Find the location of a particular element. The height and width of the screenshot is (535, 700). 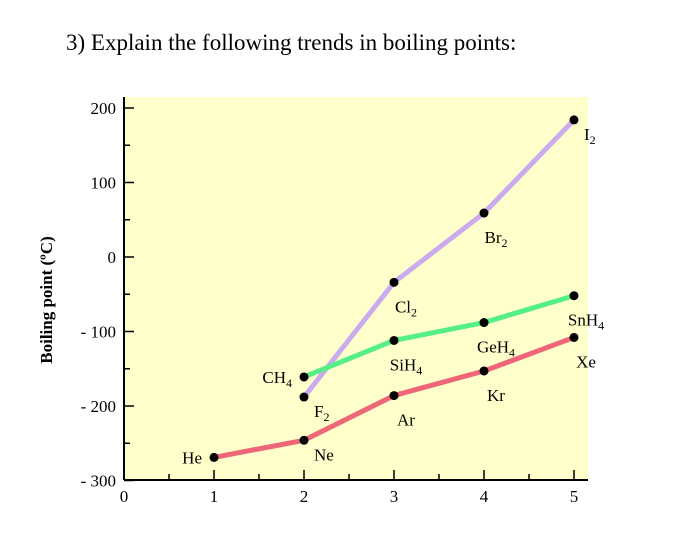

y-tick-label: 100 is located at coordinates (104, 183).